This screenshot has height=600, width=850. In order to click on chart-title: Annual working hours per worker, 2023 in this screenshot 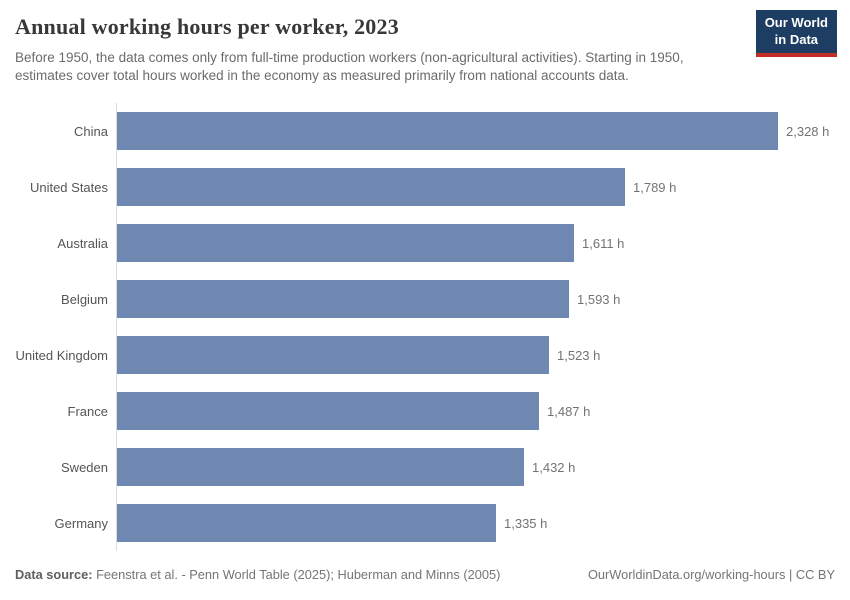, I will do `click(207, 26)`.